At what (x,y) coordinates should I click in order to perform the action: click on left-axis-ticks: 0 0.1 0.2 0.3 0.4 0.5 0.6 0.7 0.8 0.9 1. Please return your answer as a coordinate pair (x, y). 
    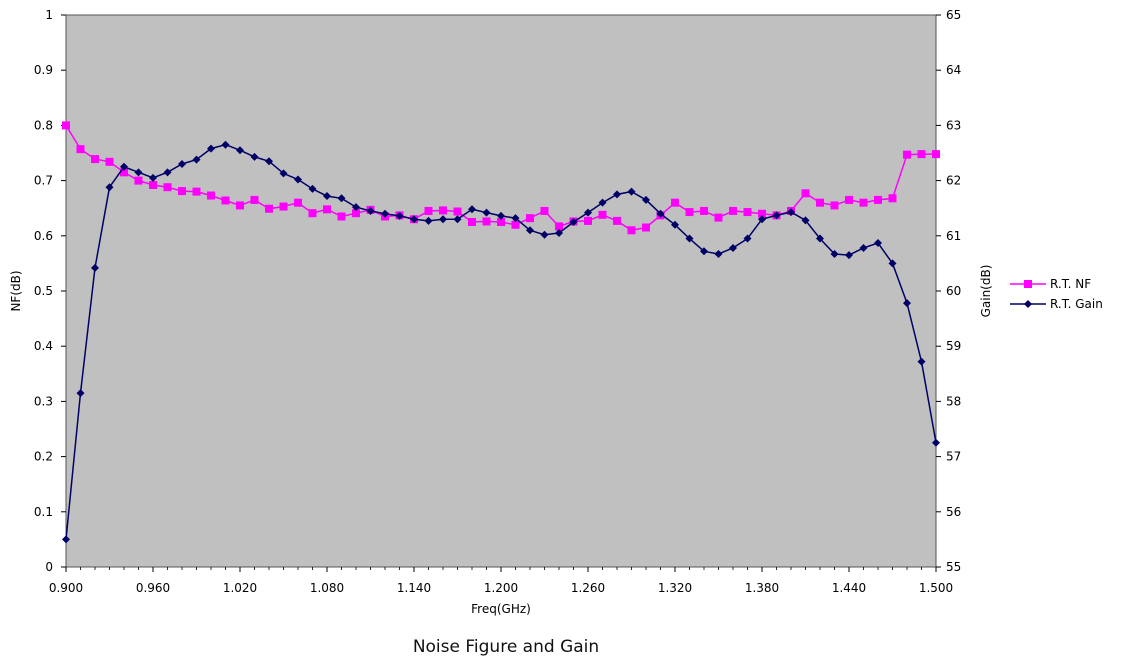
    Looking at the image, I should click on (50, 291).